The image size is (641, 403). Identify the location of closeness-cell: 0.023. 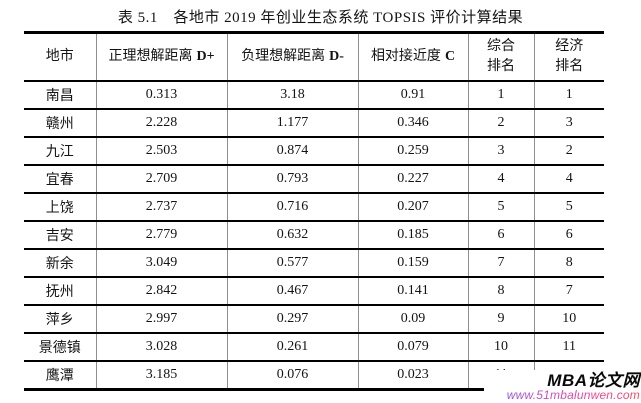
(412, 375).